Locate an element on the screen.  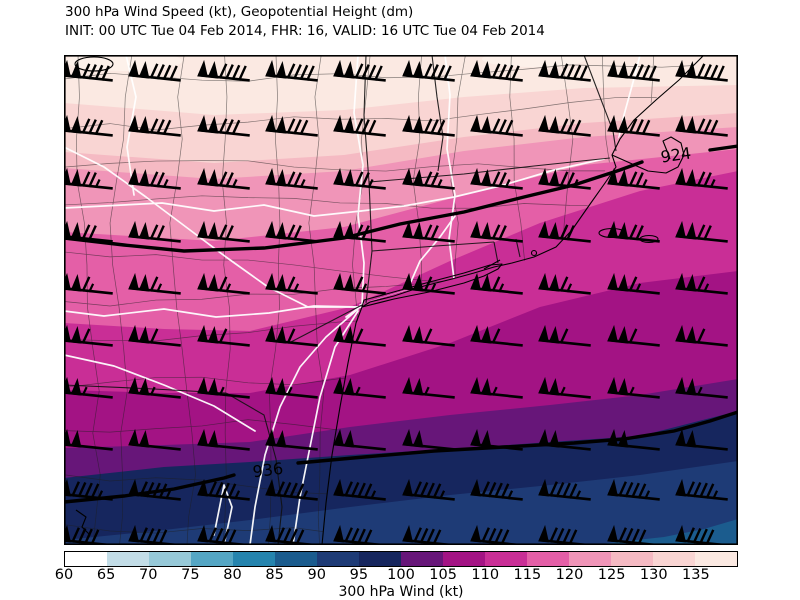
colorbar-tick-label: 115 is located at coordinates (527, 575).